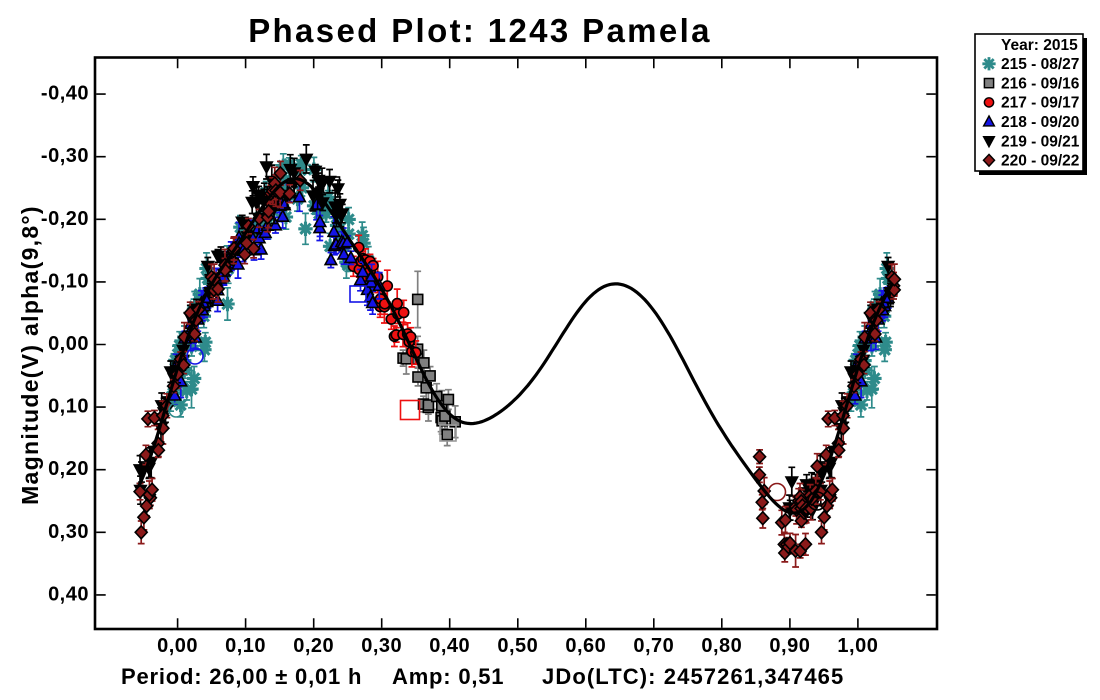 The height and width of the screenshot is (700, 1100). I want to click on svg-text: Amp: 0,51, so click(448, 676).